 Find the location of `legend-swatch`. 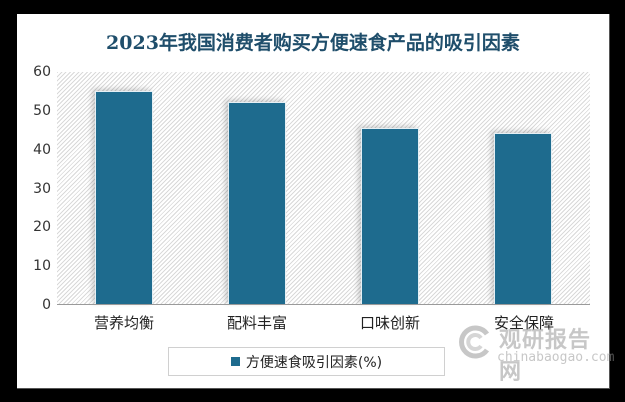

legend-swatch is located at coordinates (235, 361).